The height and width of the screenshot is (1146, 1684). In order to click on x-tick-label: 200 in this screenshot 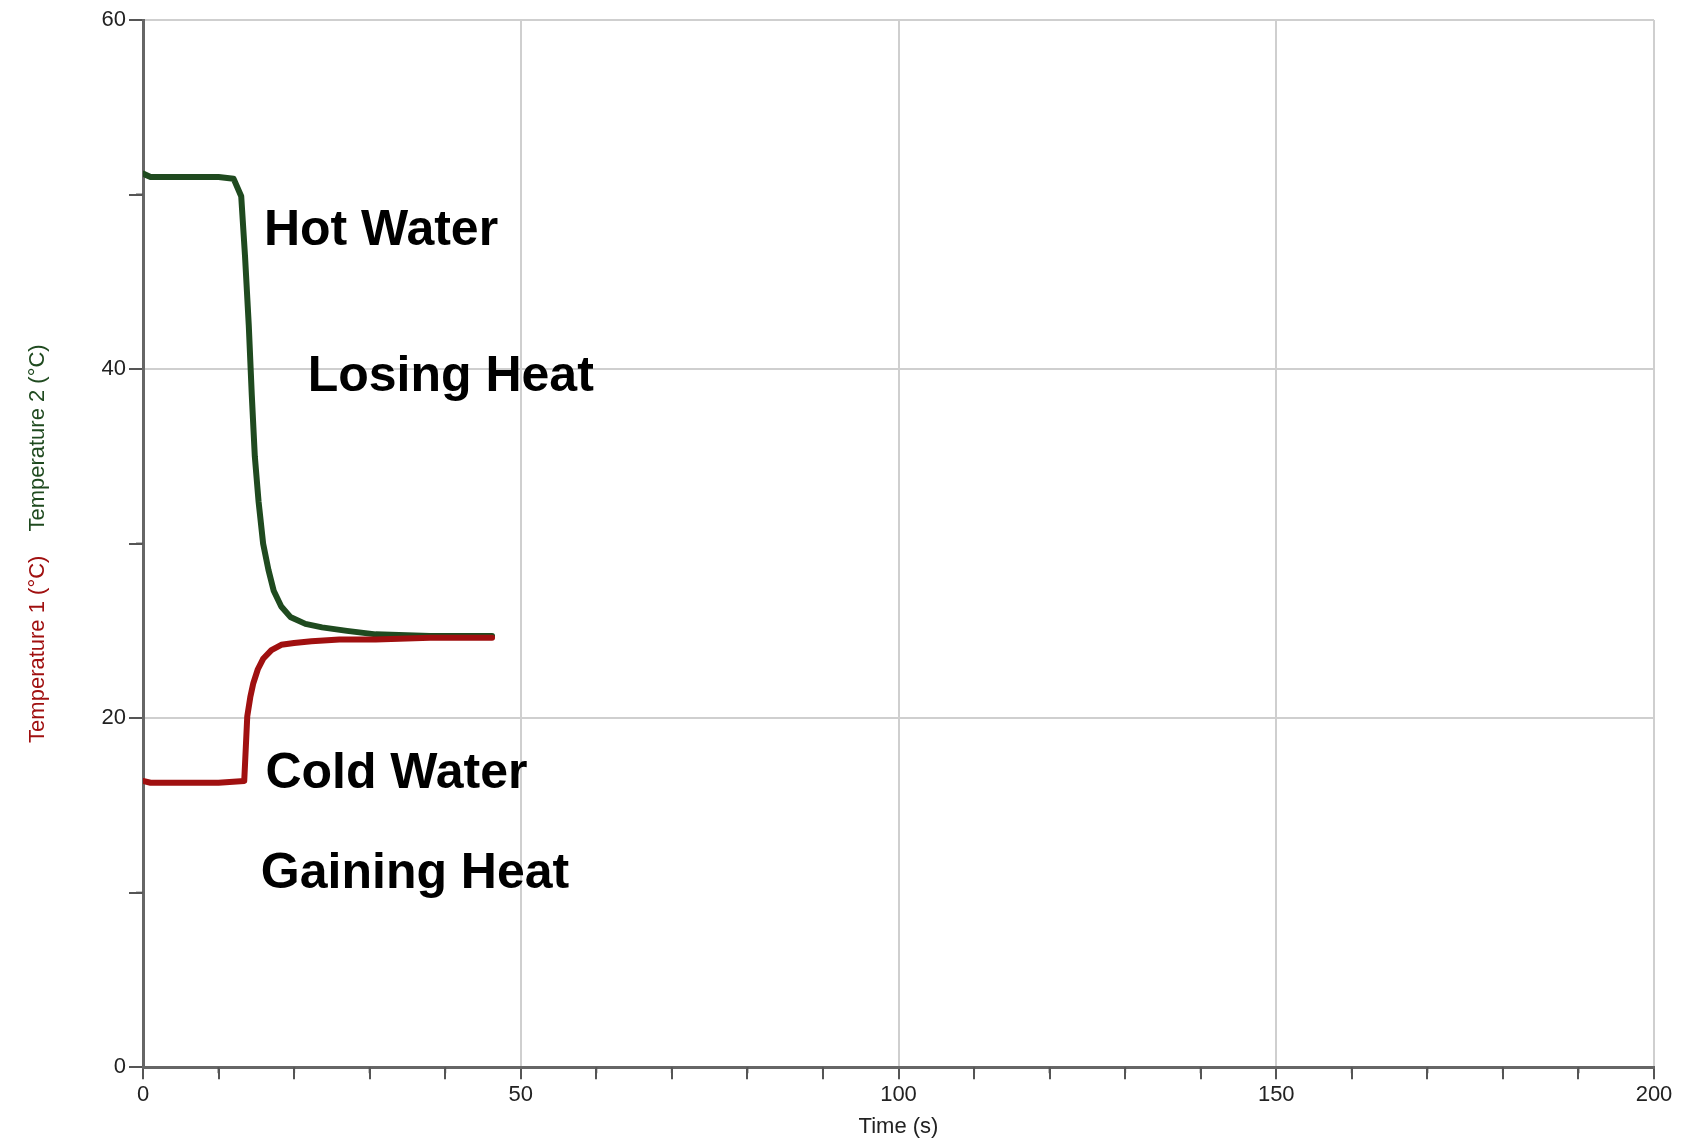, I will do `click(1654, 1094)`.